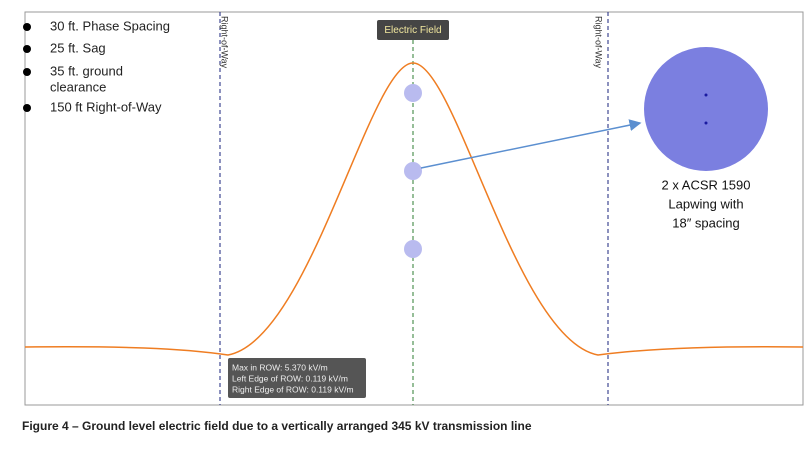 The width and height of the screenshot is (811, 450). I want to click on conductor-label: Lapwing with, so click(705, 203).